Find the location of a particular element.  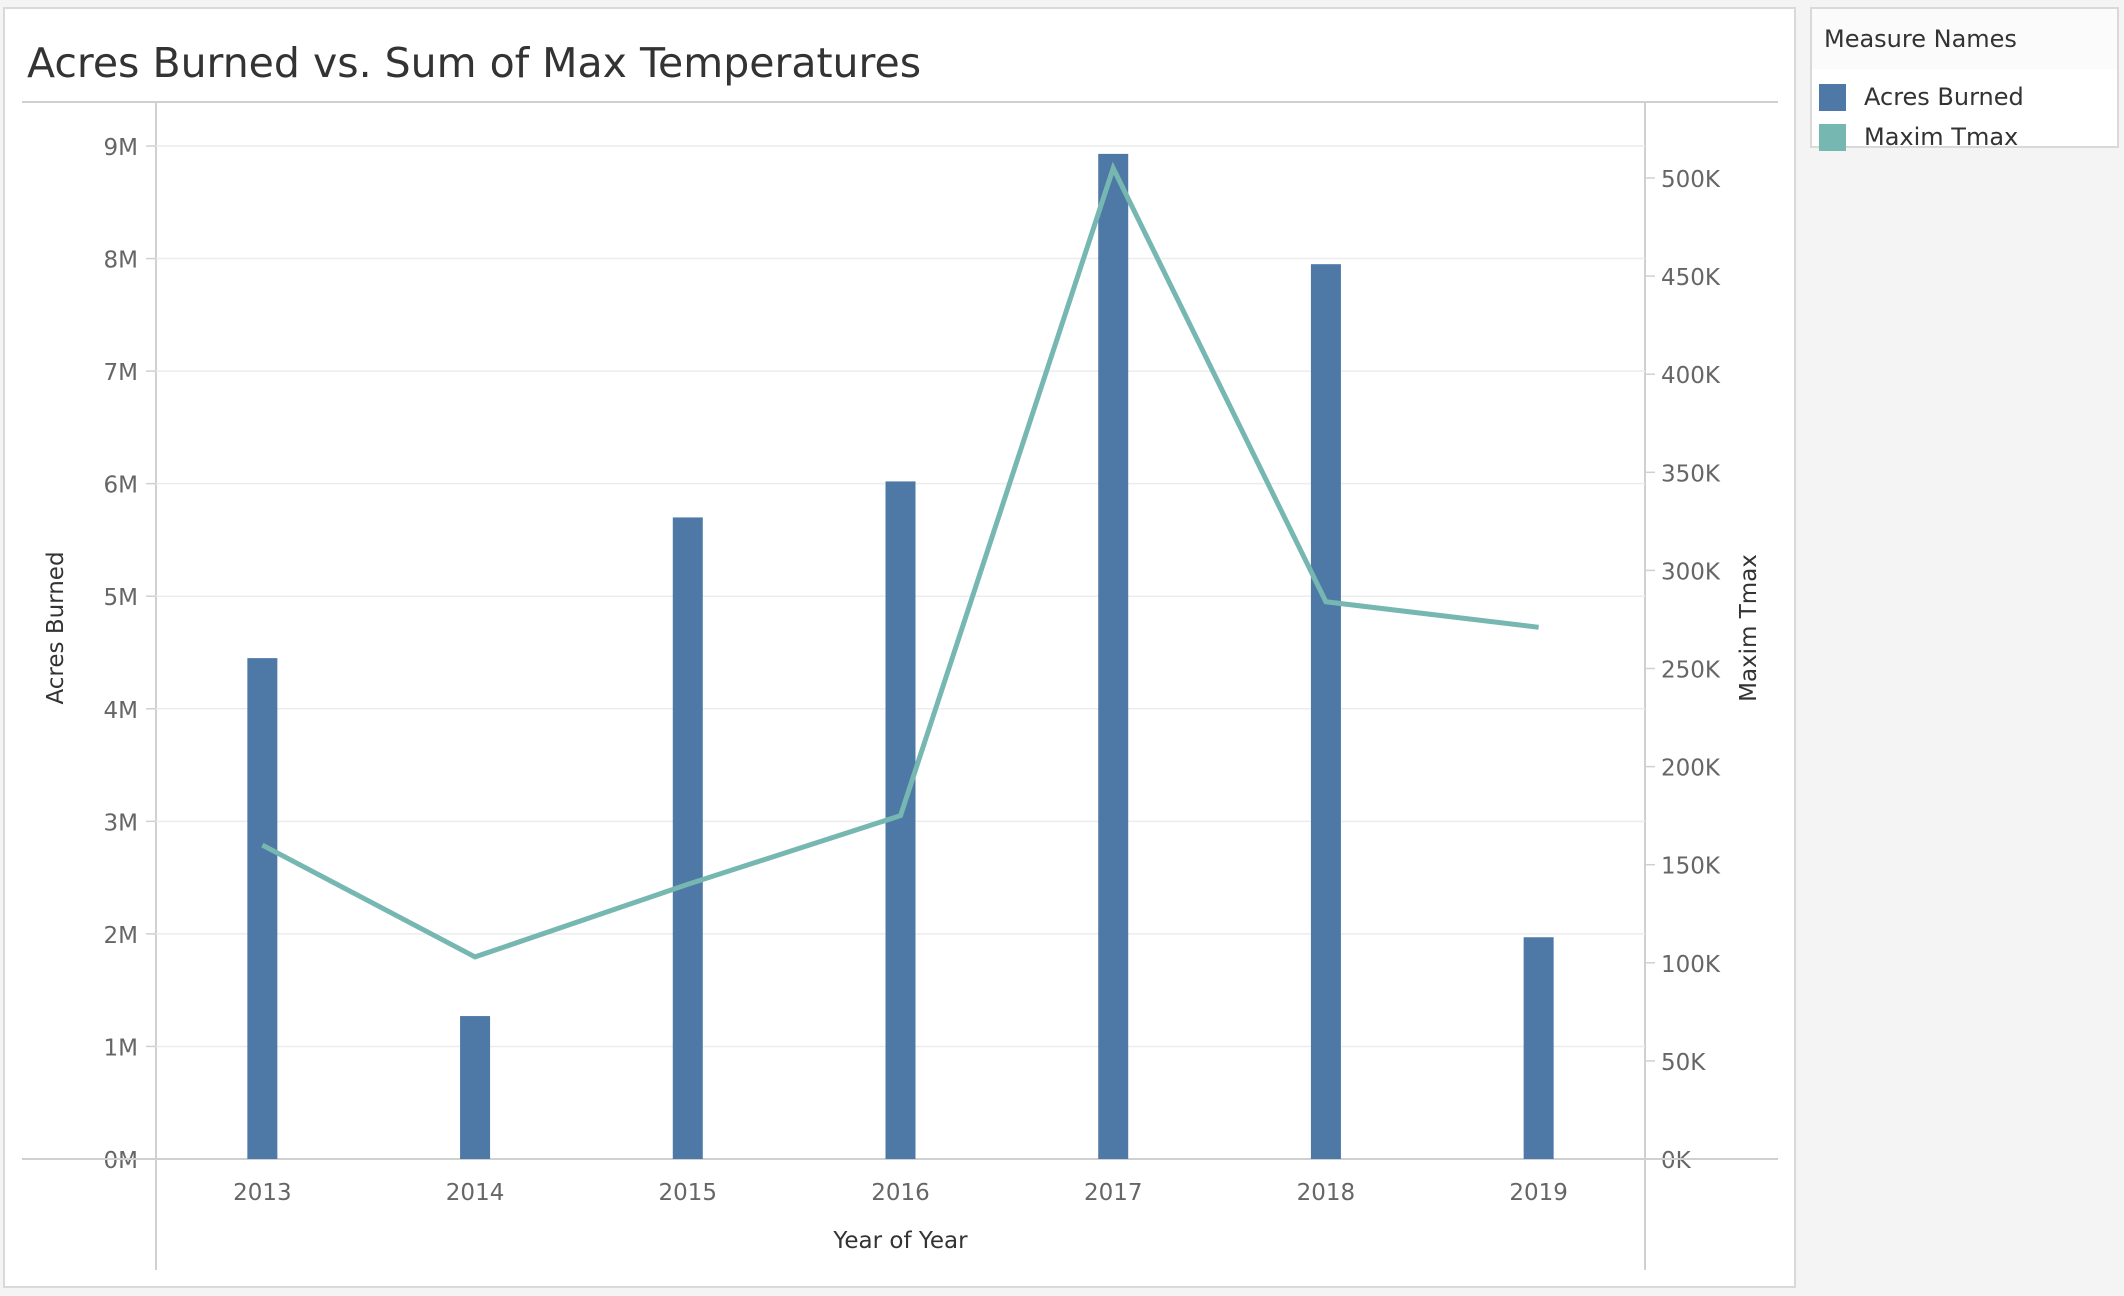

y-tick-label: 8M is located at coordinates (121, 261).